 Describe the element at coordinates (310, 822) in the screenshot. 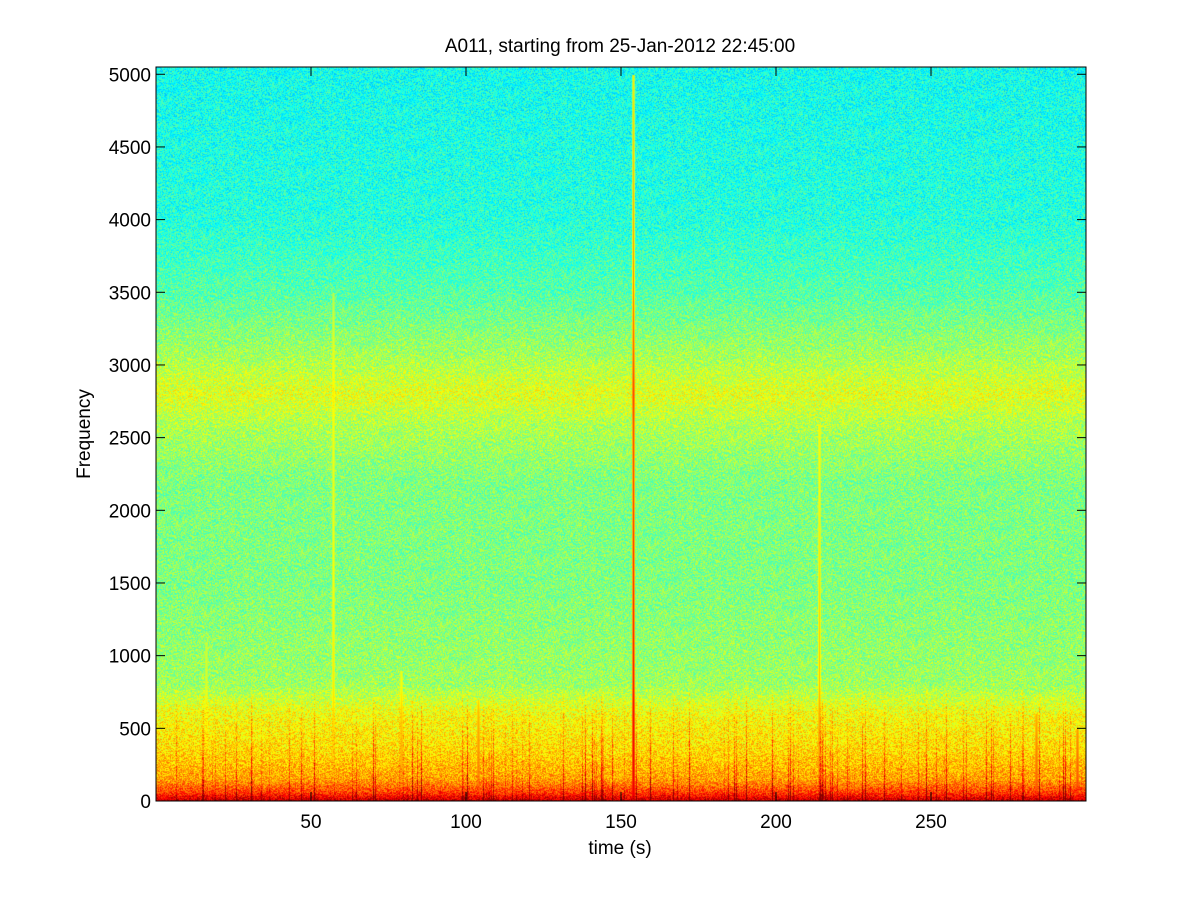

I see `x-tick-label: 50` at that location.